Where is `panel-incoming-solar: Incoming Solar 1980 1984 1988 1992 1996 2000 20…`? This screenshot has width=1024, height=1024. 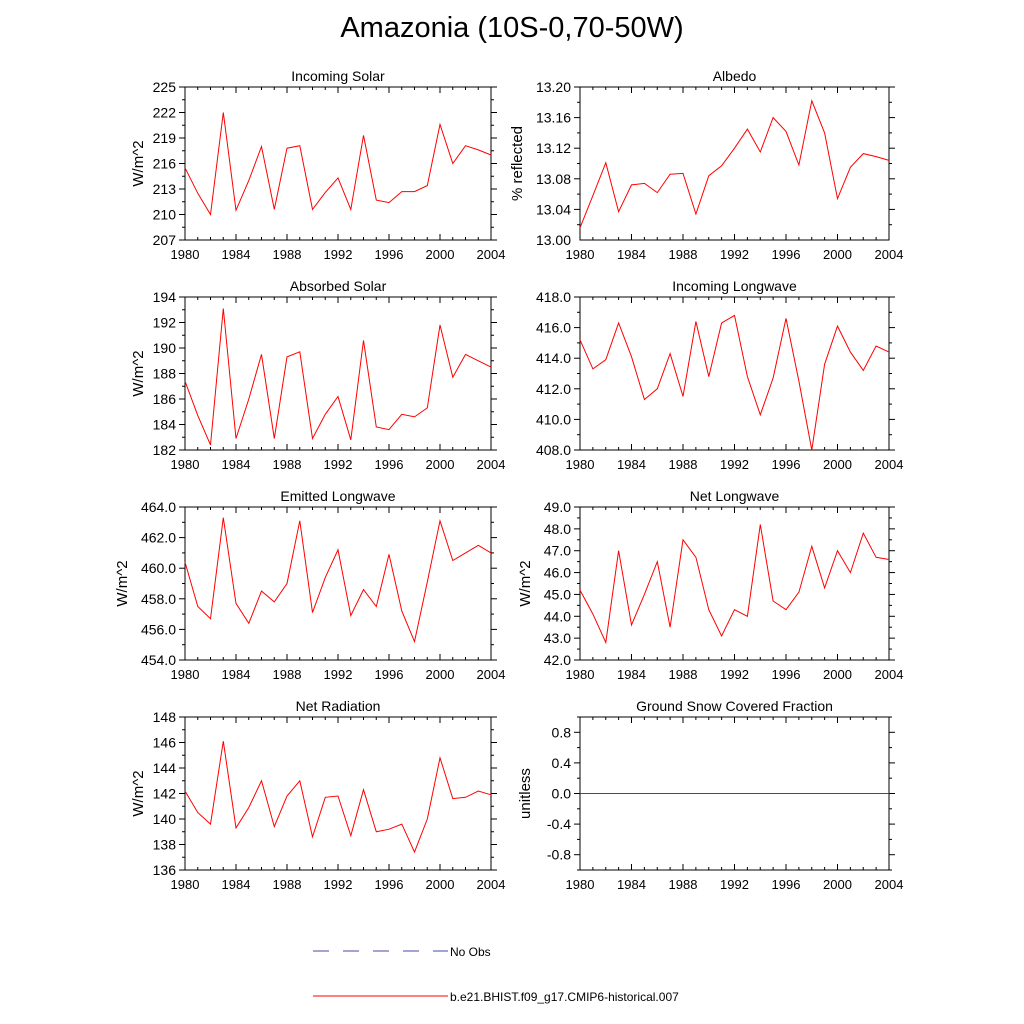 panel-incoming-solar: Incoming Solar 1980 1984 1988 1992 1996 2000 20… is located at coordinates (317, 165).